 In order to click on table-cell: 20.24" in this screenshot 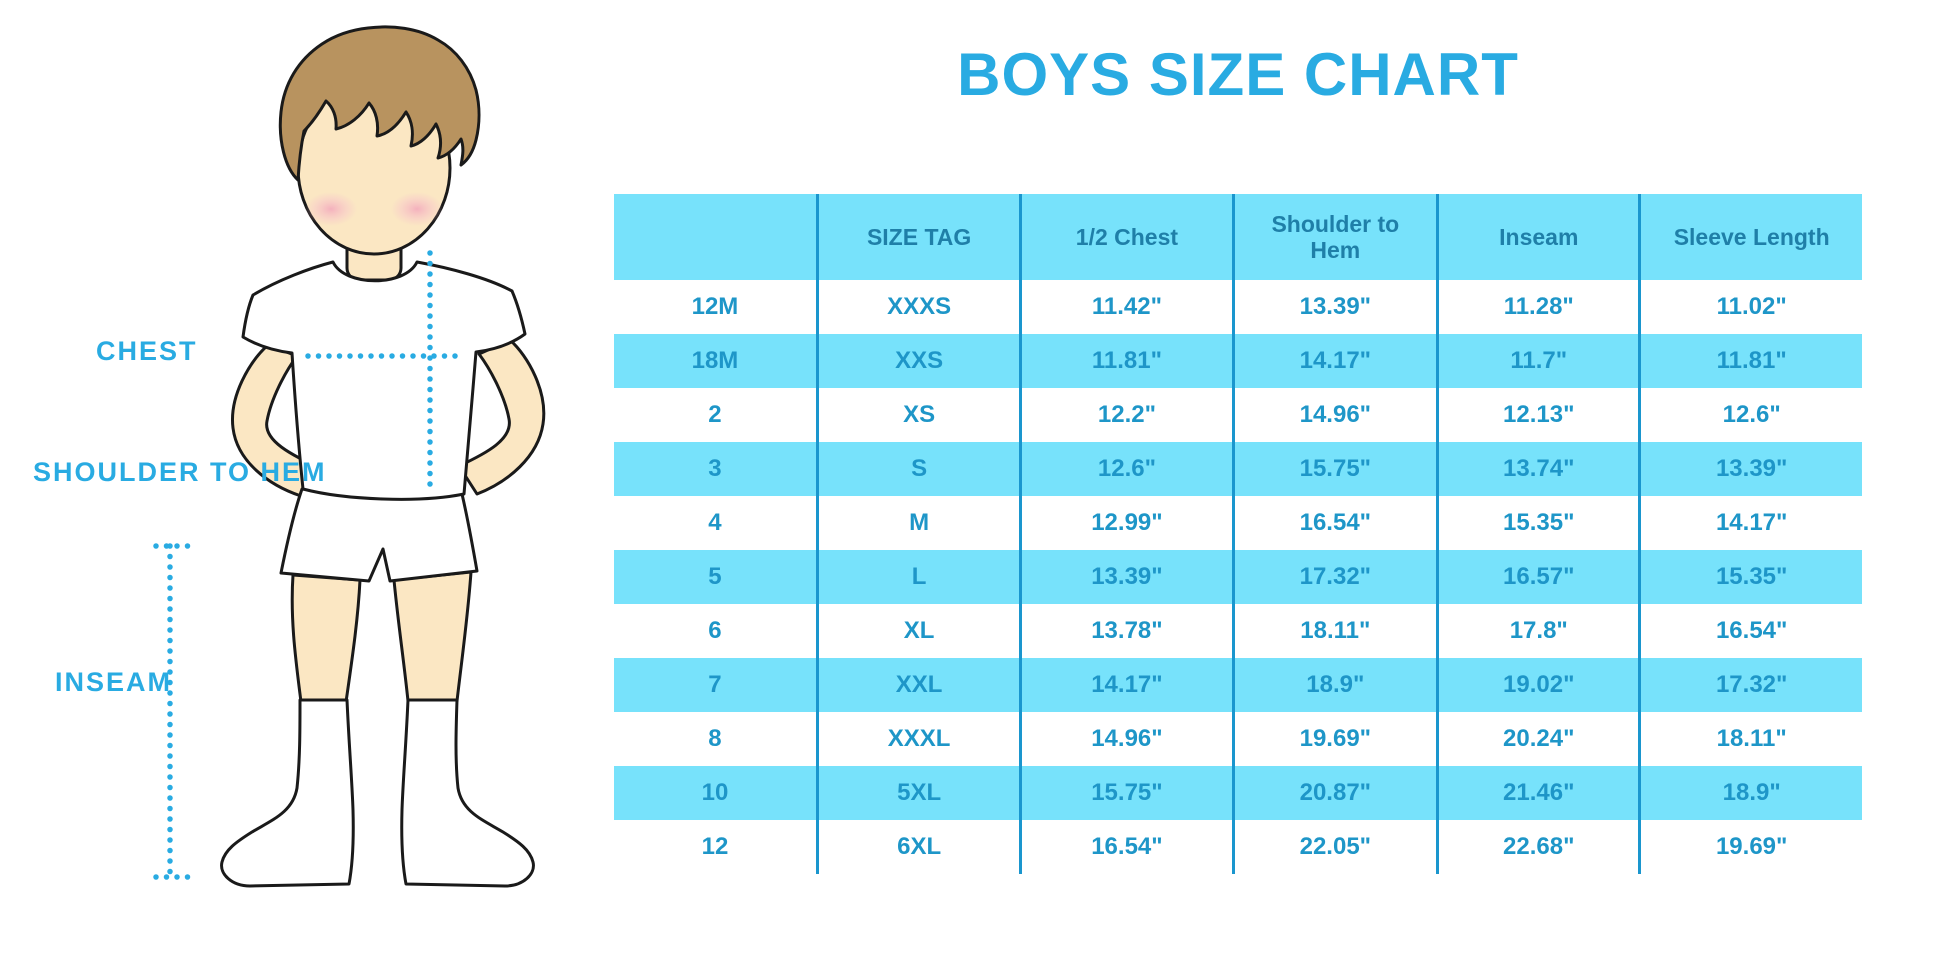, I will do `click(1538, 739)`.